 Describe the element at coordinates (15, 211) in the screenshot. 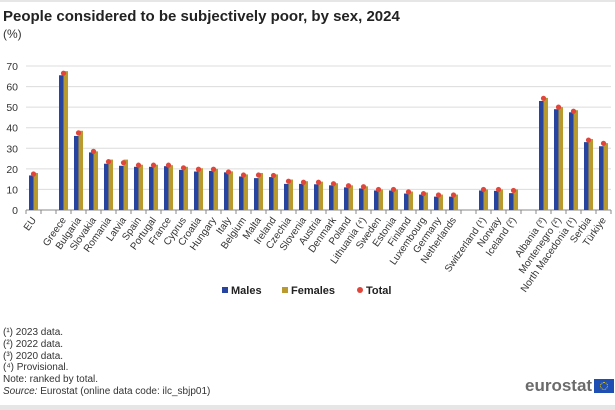

I see `y-tick-label: 0` at that location.